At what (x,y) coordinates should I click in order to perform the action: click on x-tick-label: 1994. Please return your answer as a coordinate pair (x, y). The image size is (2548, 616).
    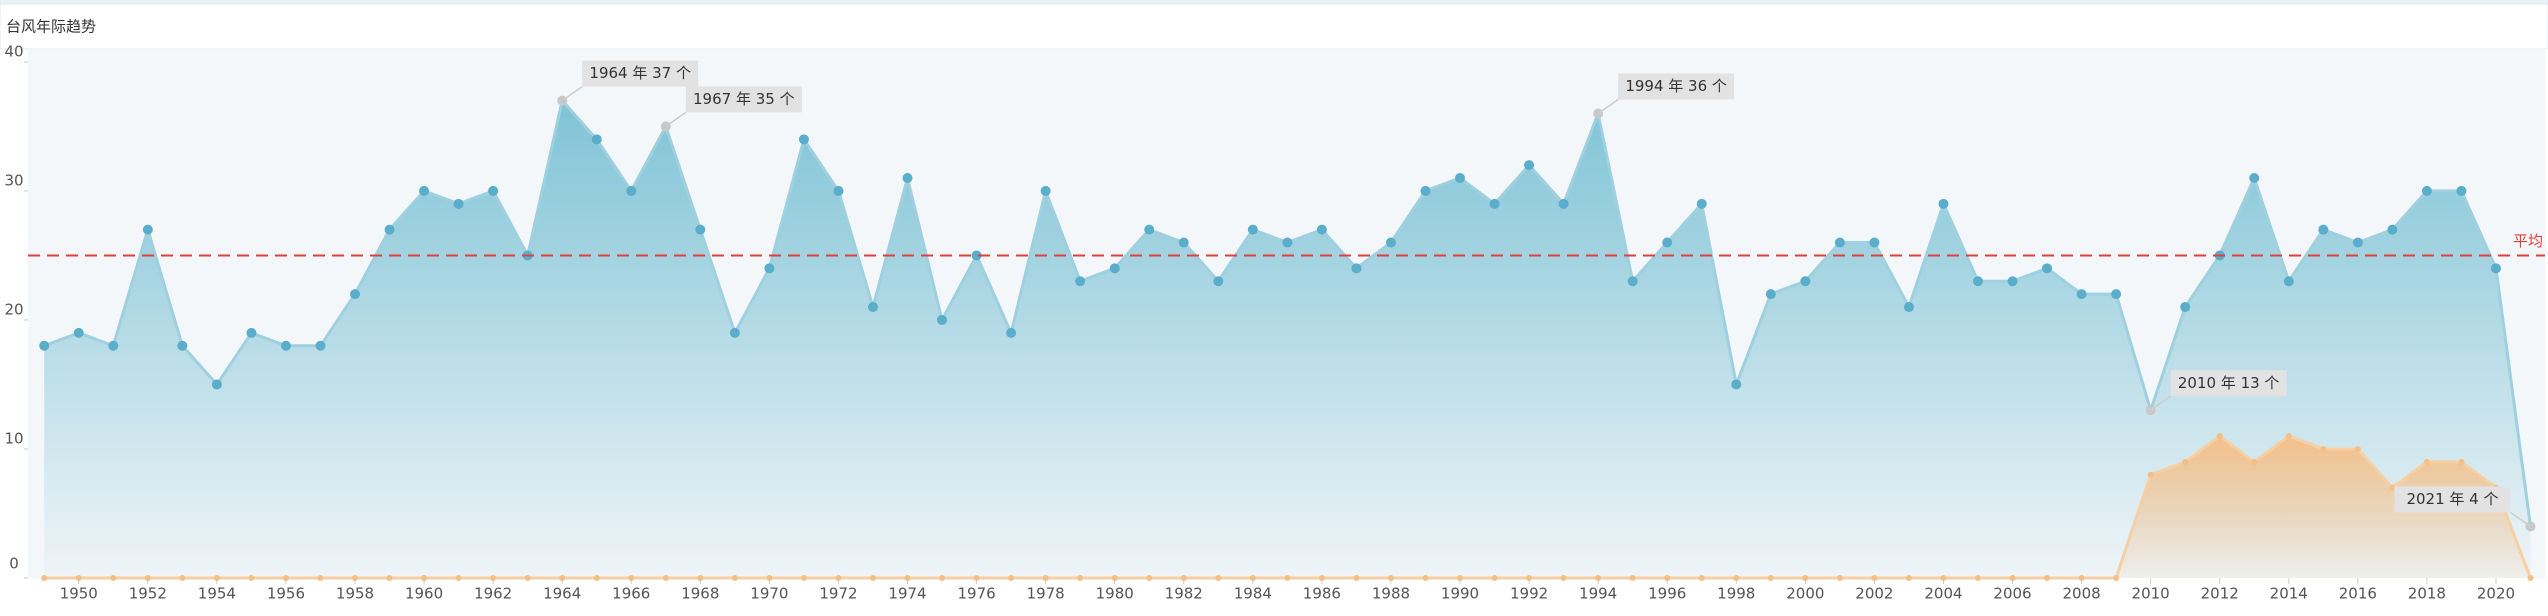
    Looking at the image, I should click on (1598, 594).